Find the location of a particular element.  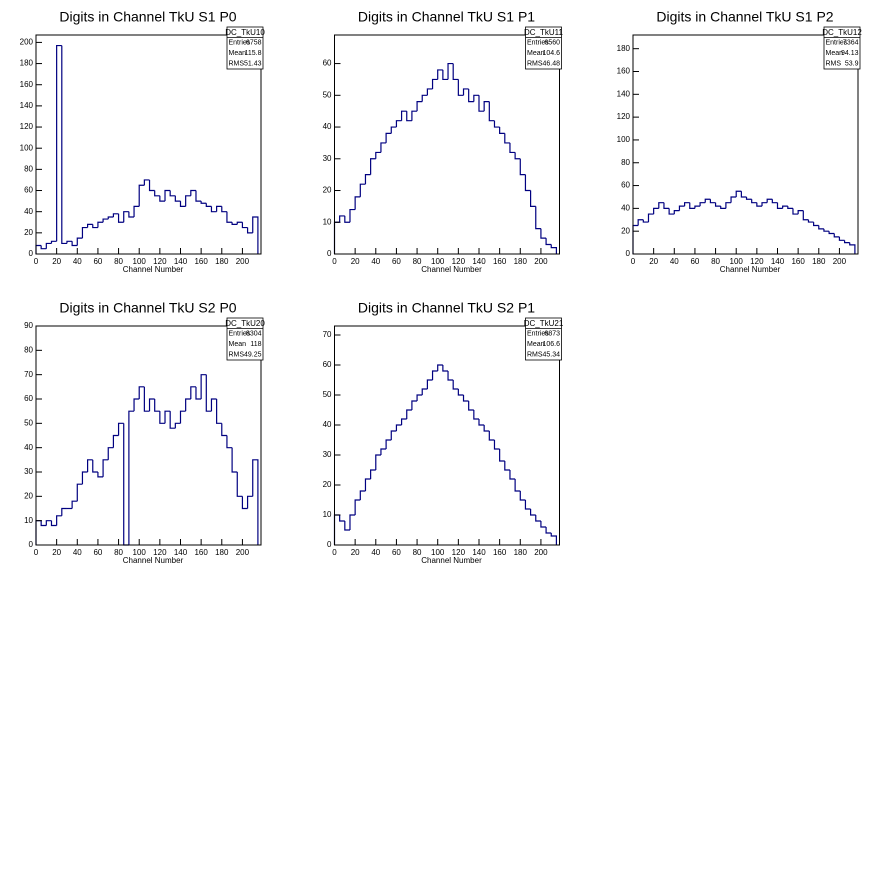

x-tick-label: 200 is located at coordinates (541, 261).